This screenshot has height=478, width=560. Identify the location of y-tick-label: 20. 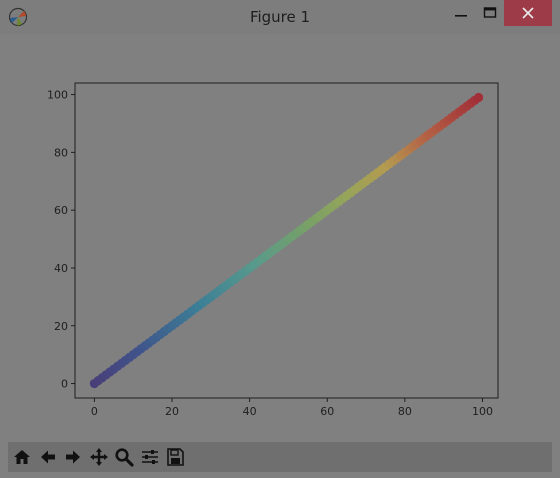
(61, 326).